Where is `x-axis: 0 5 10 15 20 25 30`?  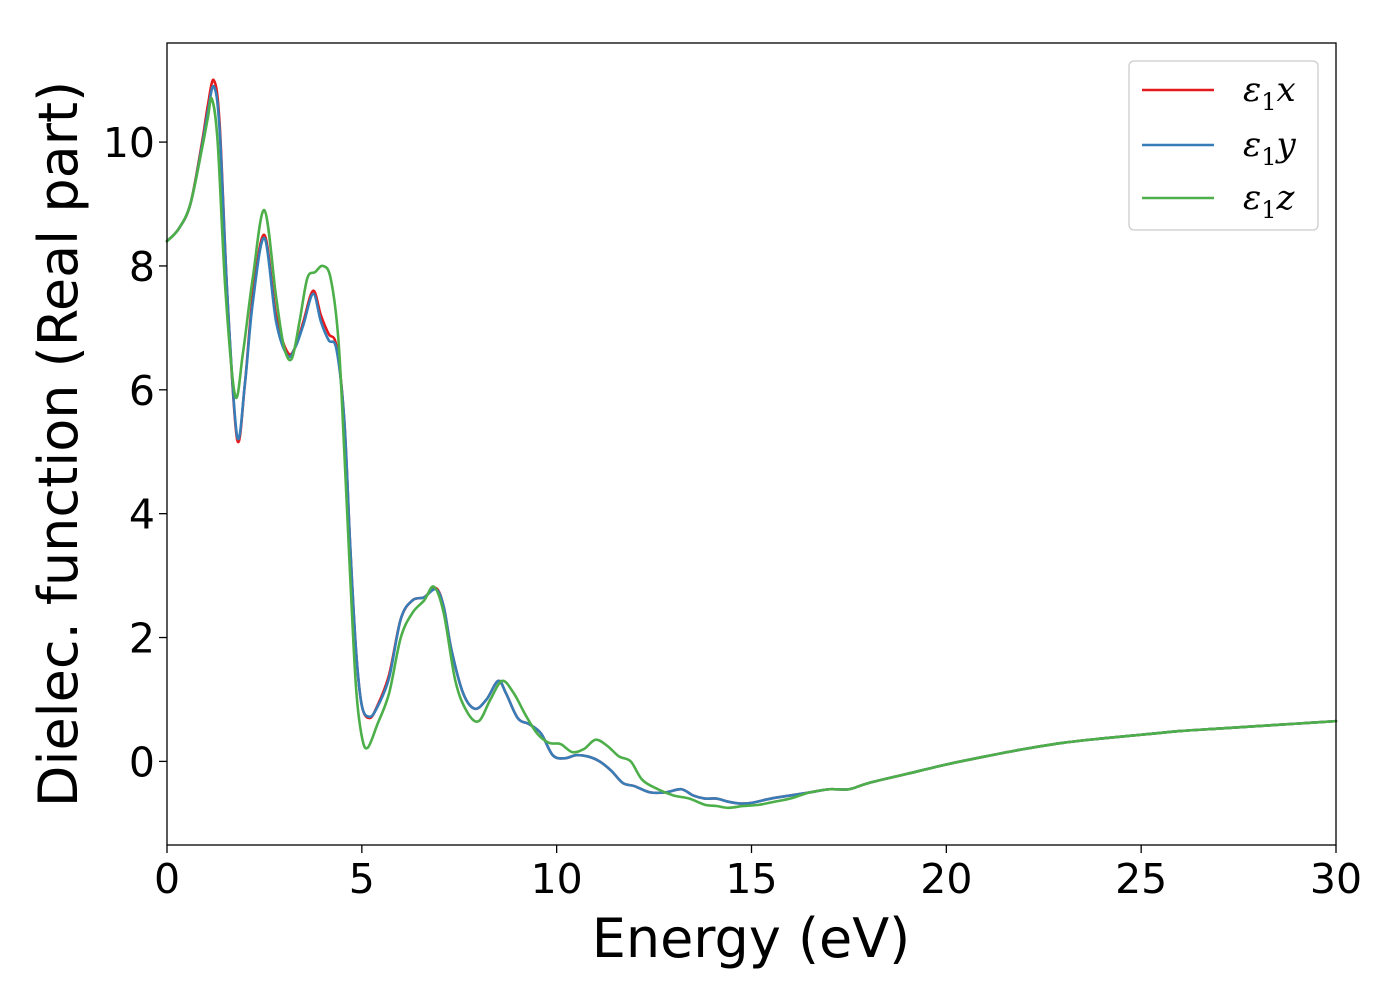
x-axis: 0 5 10 15 20 25 30 is located at coordinates (758, 874).